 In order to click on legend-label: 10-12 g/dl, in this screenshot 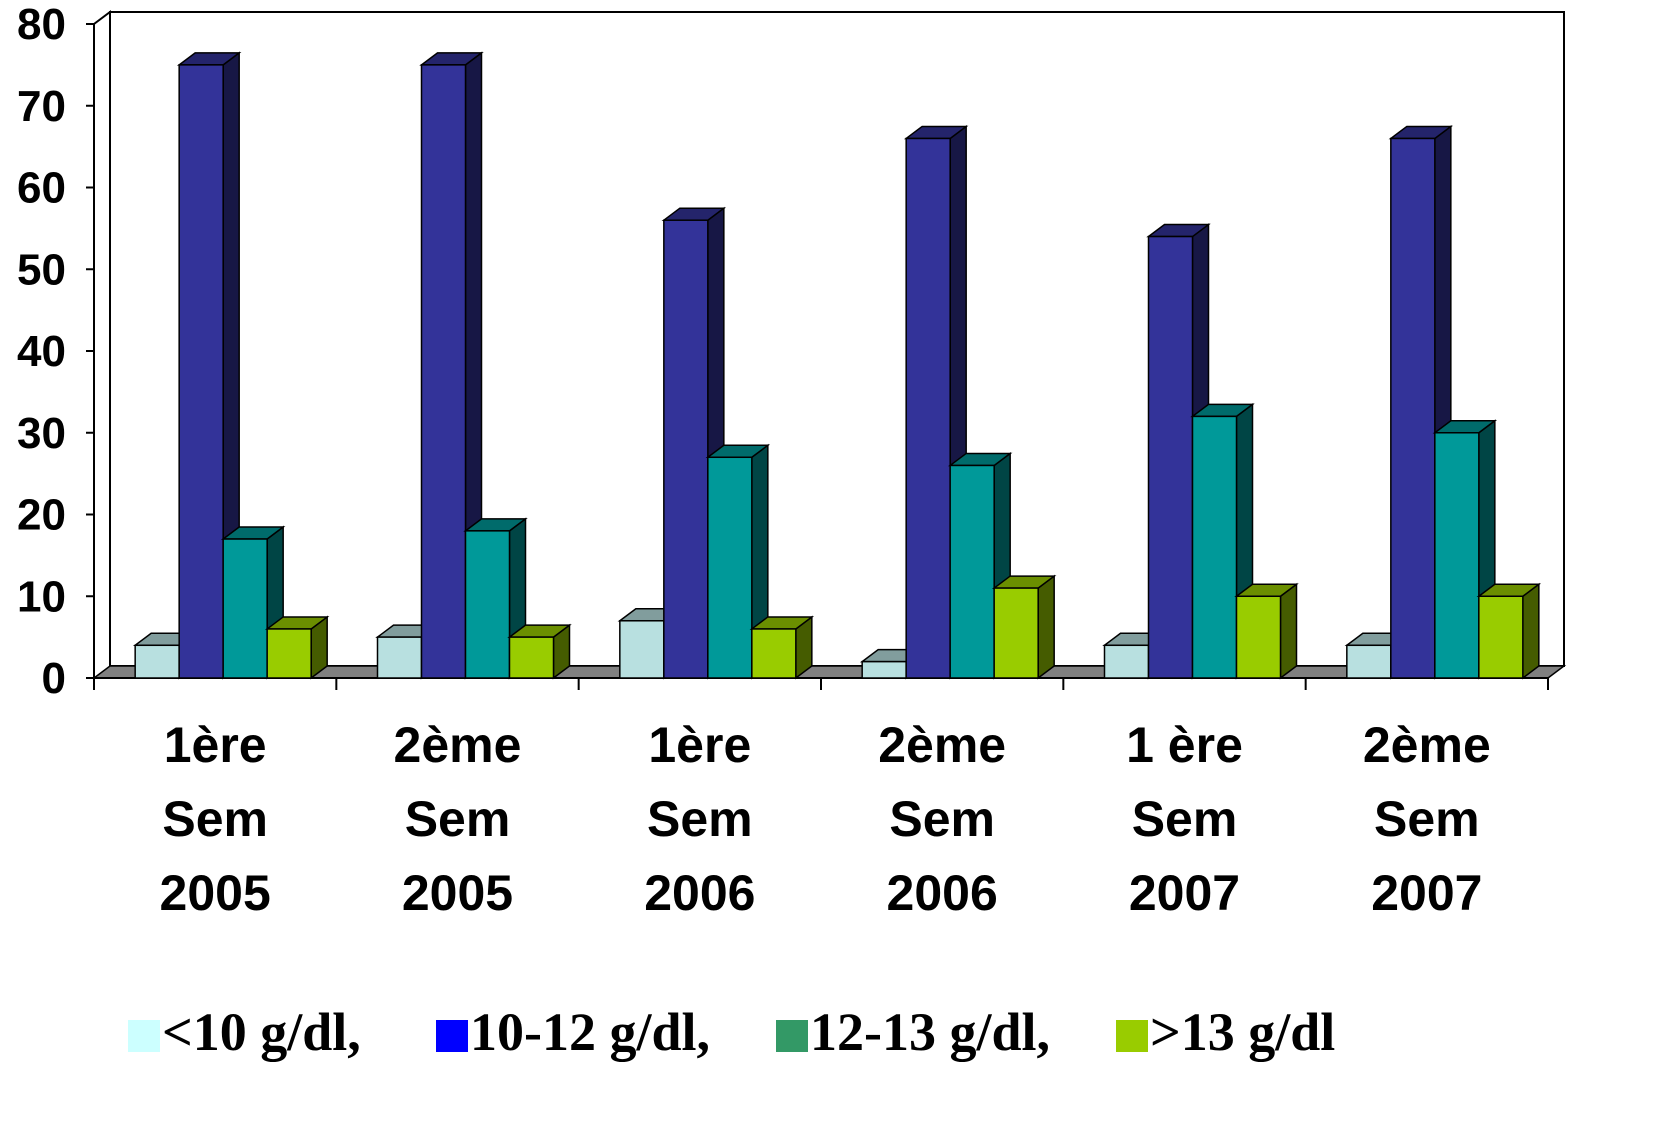, I will do `click(590, 1032)`.